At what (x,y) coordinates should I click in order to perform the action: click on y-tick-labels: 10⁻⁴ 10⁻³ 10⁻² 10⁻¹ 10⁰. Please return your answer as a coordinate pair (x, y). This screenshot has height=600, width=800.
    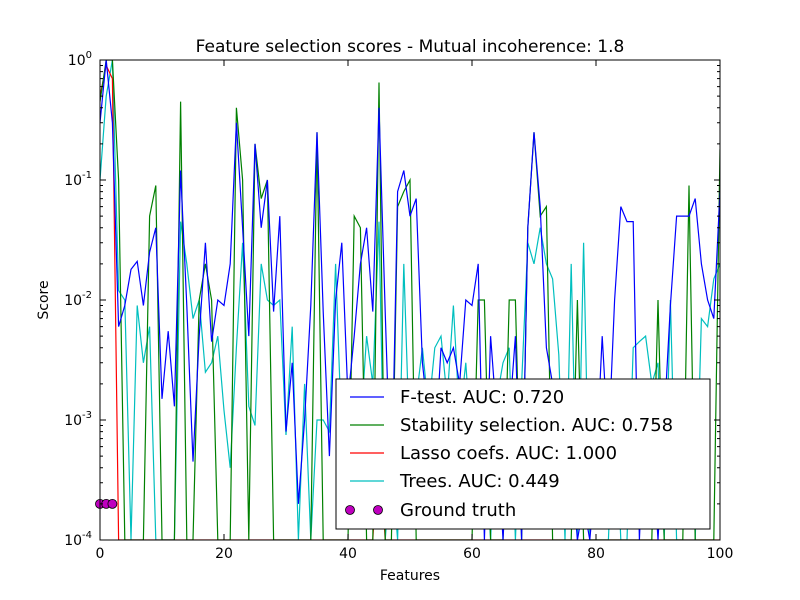
    Looking at the image, I should click on (78, 299).